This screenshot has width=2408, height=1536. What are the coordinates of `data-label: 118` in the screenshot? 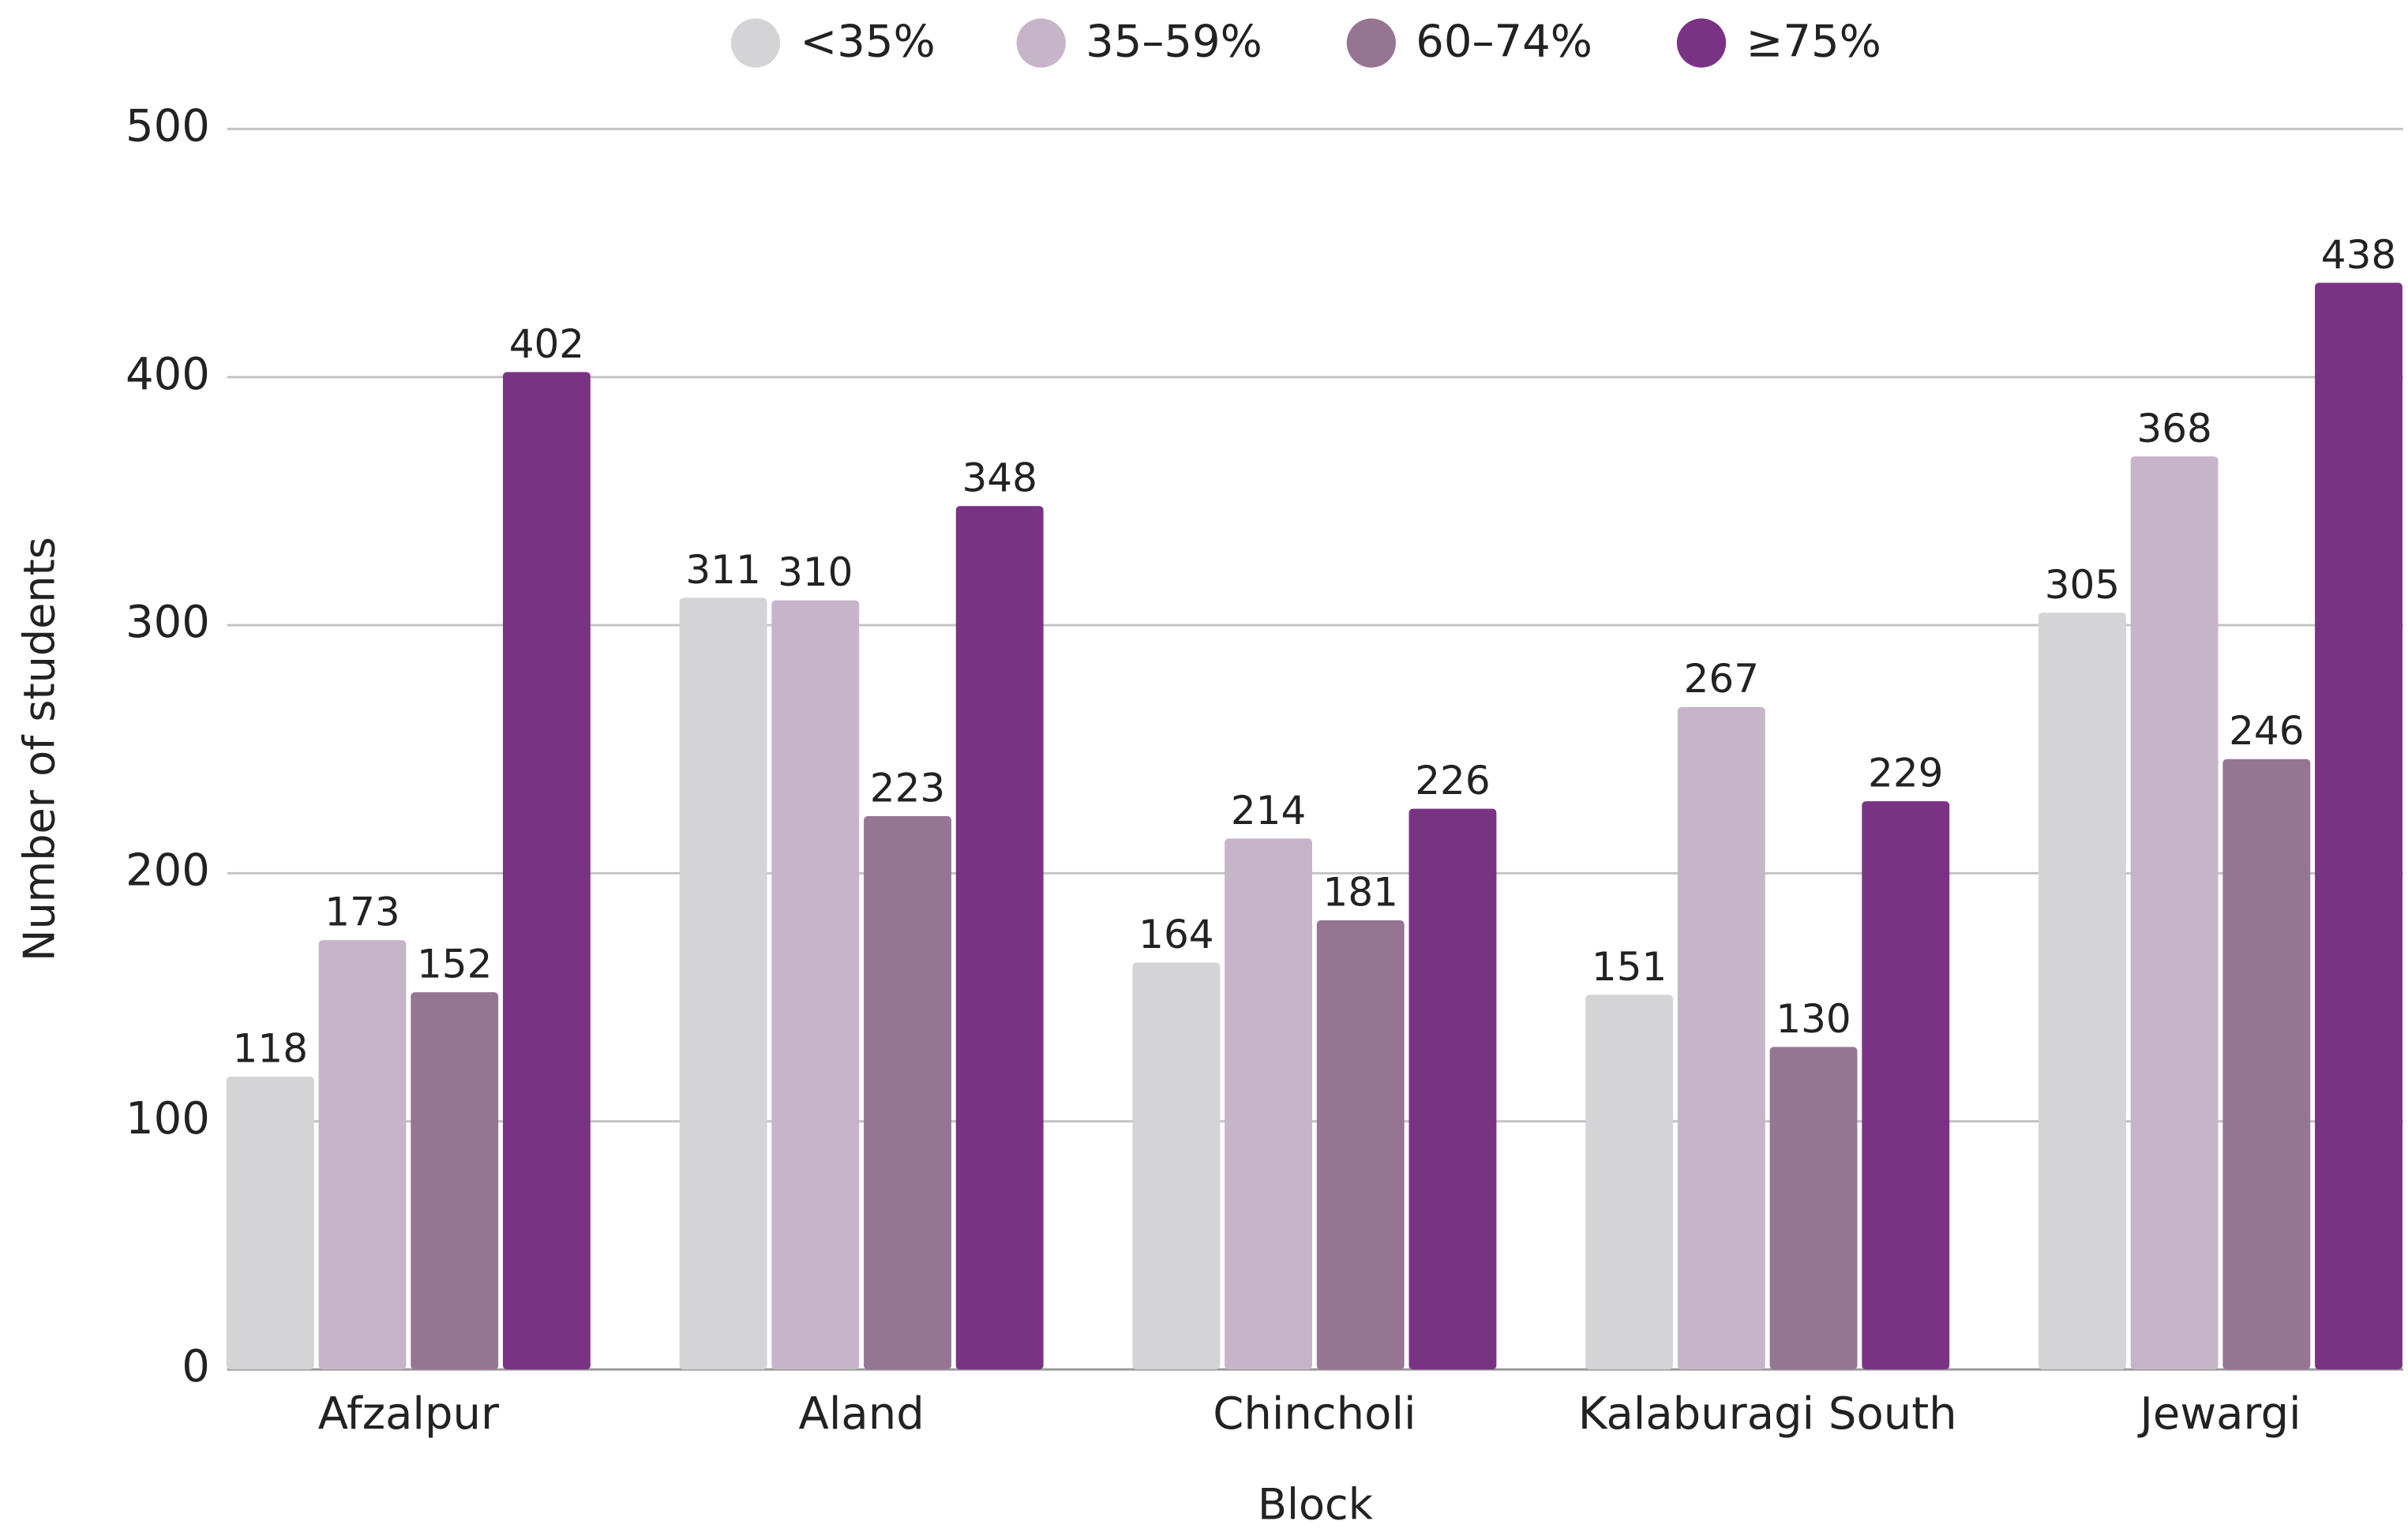 It's located at (270, 1049).